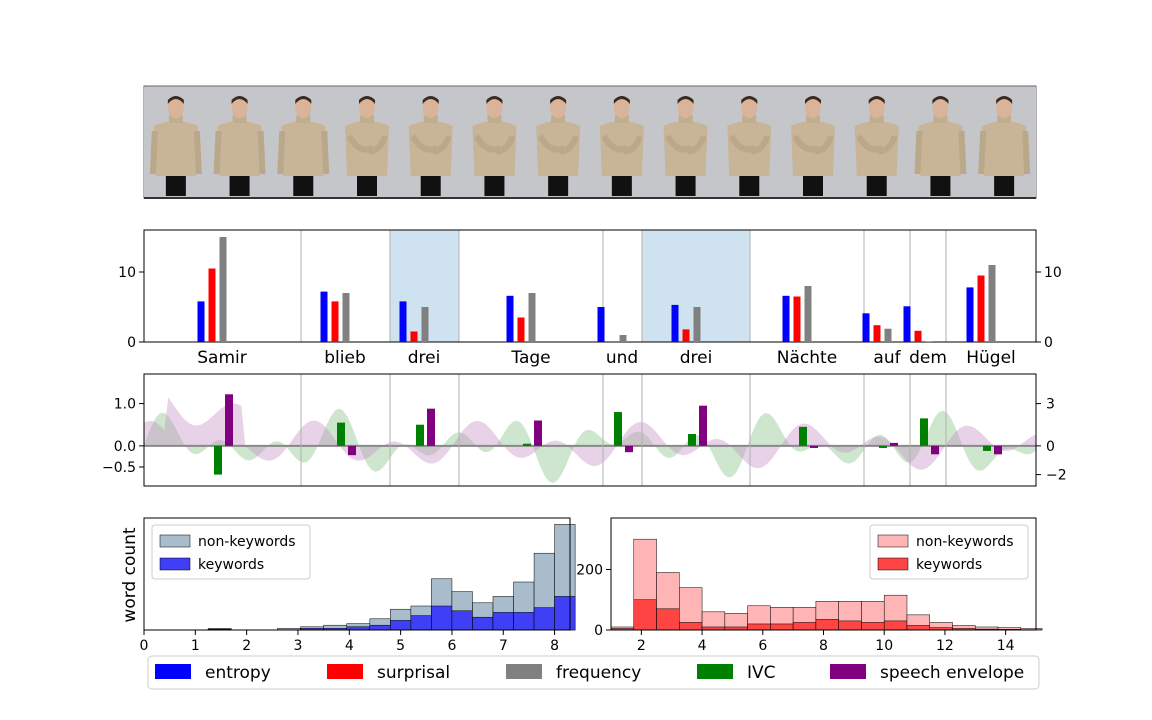 The image size is (1152, 720). What do you see at coordinates (1056, 476) in the screenshot?
I see `ytick-label: −2` at bounding box center [1056, 476].